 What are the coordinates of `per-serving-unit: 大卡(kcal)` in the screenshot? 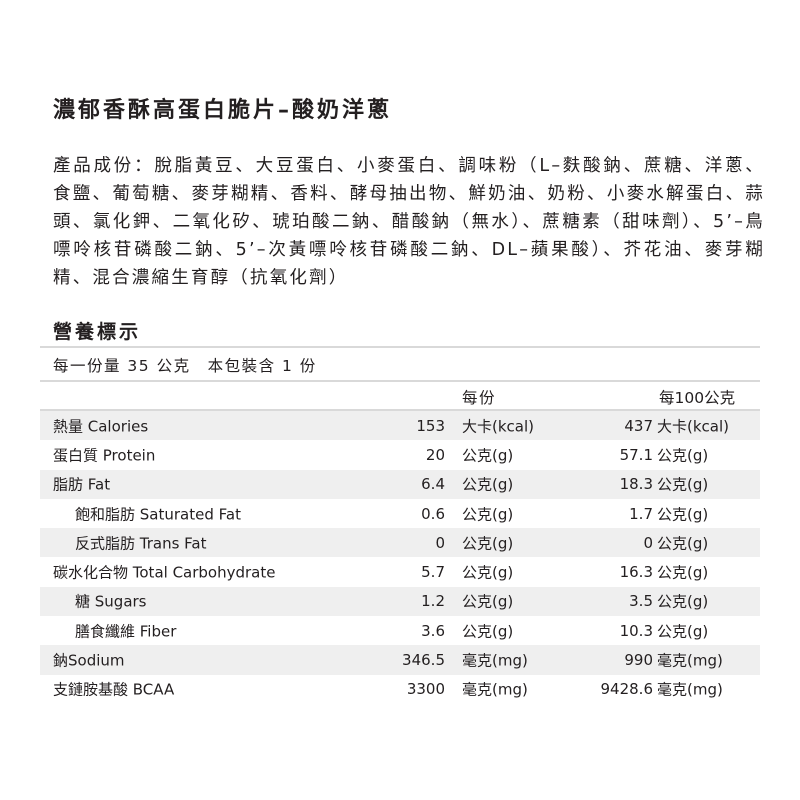 It's located at (498, 426).